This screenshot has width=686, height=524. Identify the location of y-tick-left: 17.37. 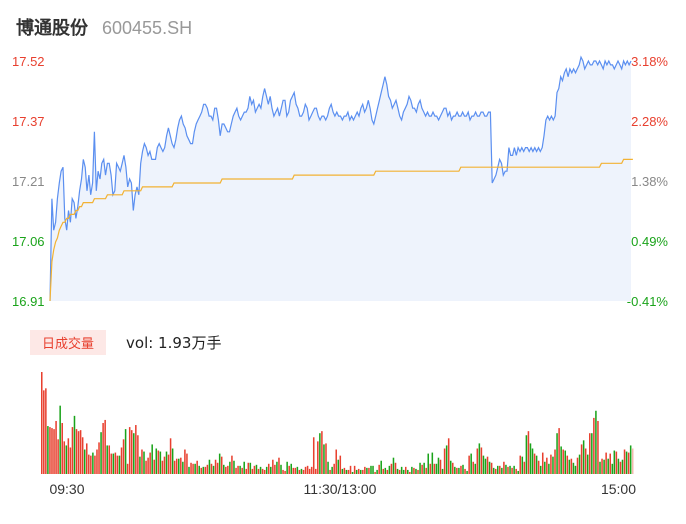
(28, 121).